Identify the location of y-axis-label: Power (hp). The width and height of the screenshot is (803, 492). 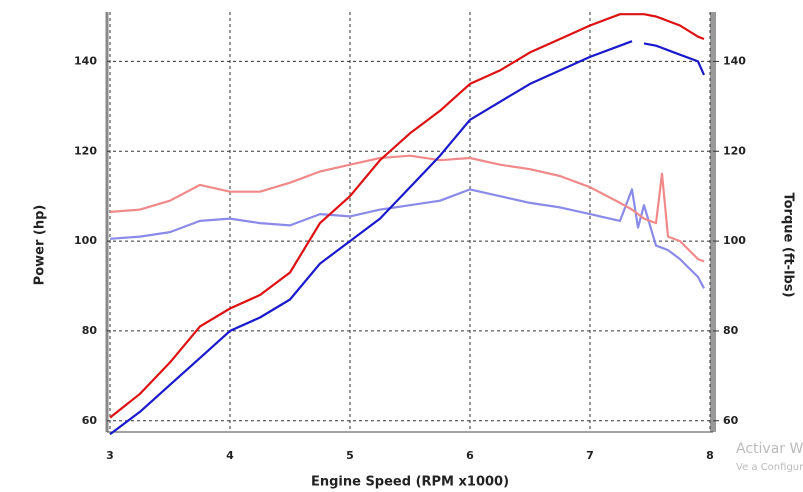
(40, 245).